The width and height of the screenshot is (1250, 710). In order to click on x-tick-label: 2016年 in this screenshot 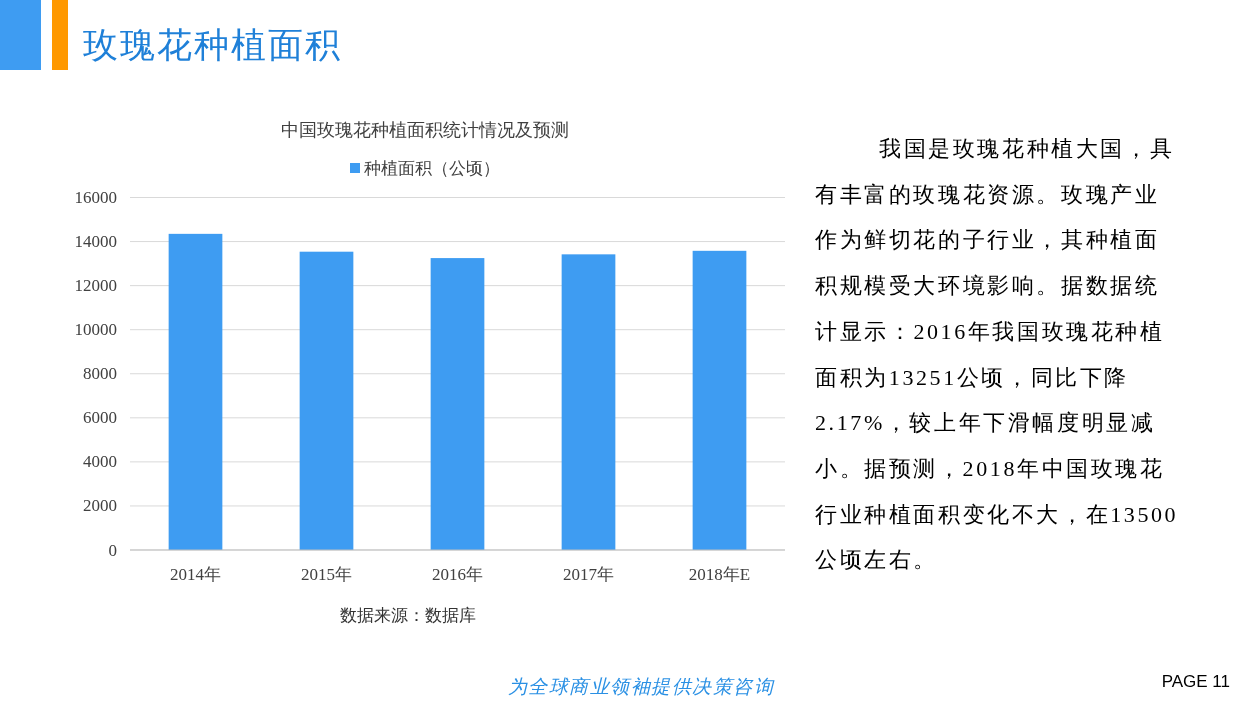, I will do `click(457, 574)`.